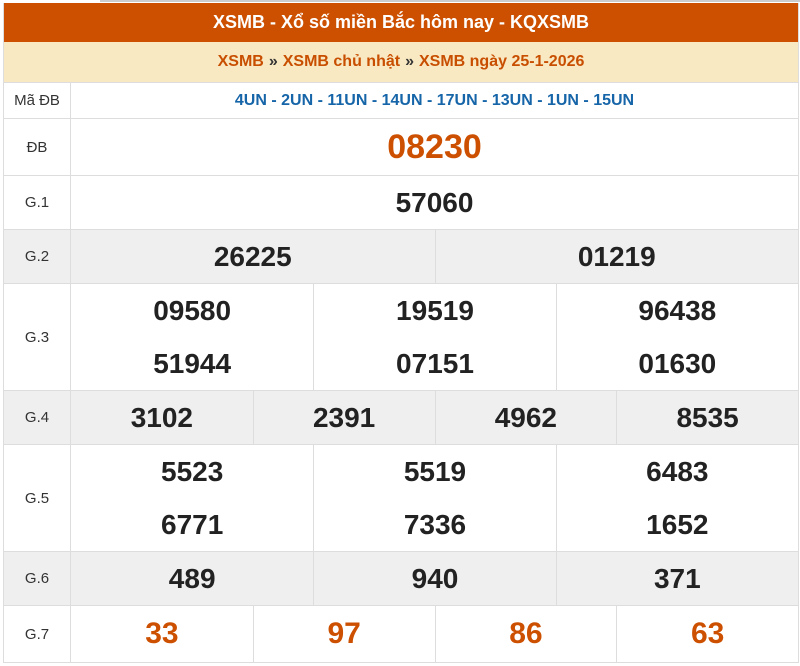 Image resolution: width=800 pixels, height=666 pixels. I want to click on prize-row: ĐB 08230, so click(401, 146).